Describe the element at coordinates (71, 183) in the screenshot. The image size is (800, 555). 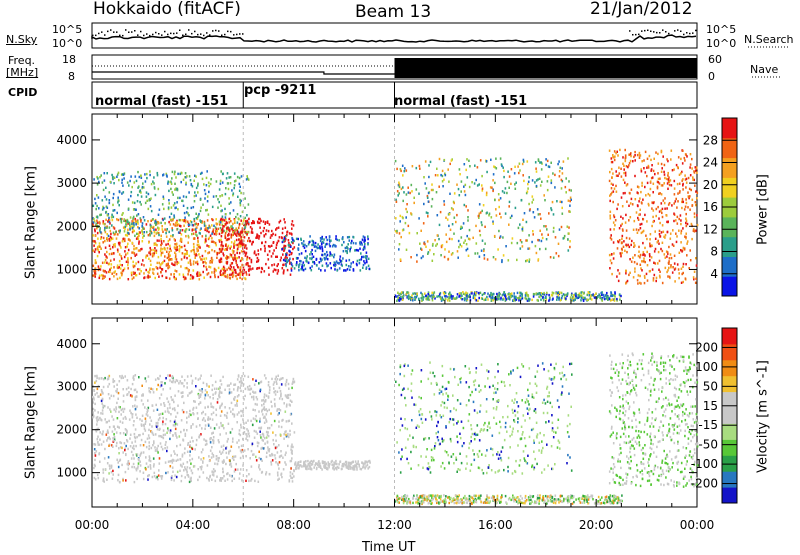
I see `y-tick-label: 3000` at that location.